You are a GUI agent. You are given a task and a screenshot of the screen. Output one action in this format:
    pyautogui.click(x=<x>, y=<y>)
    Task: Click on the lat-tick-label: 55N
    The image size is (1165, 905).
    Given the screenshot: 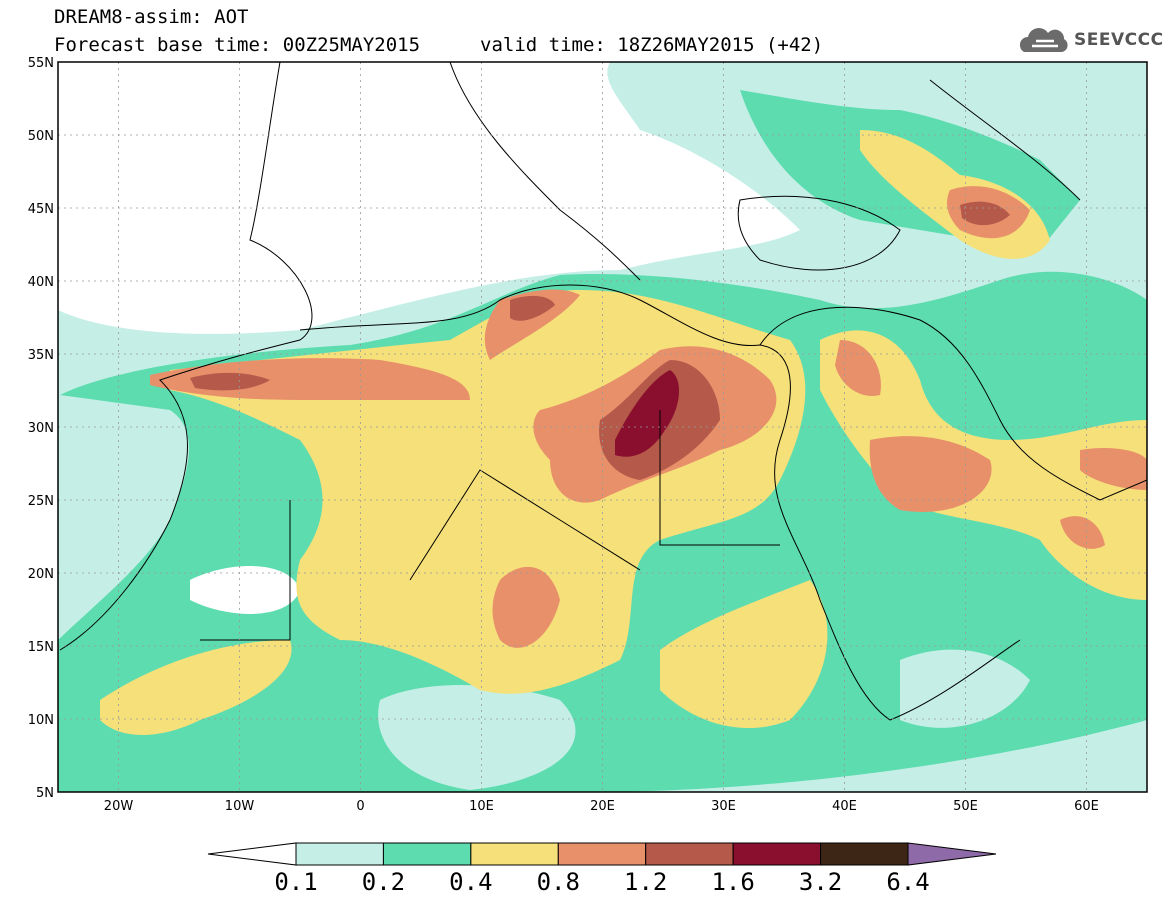 What is the action you would take?
    pyautogui.click(x=41, y=63)
    